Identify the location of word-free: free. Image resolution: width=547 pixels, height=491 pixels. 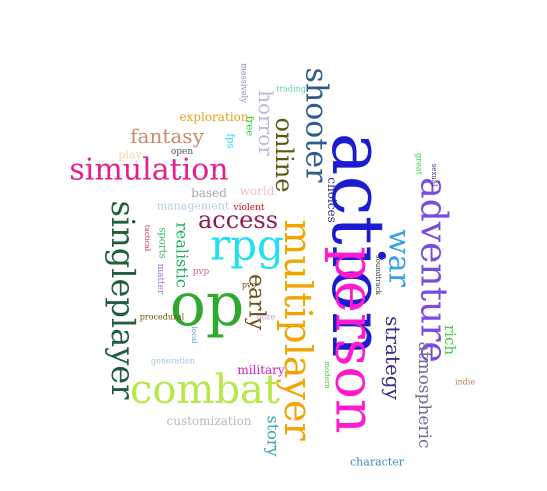
(249, 126).